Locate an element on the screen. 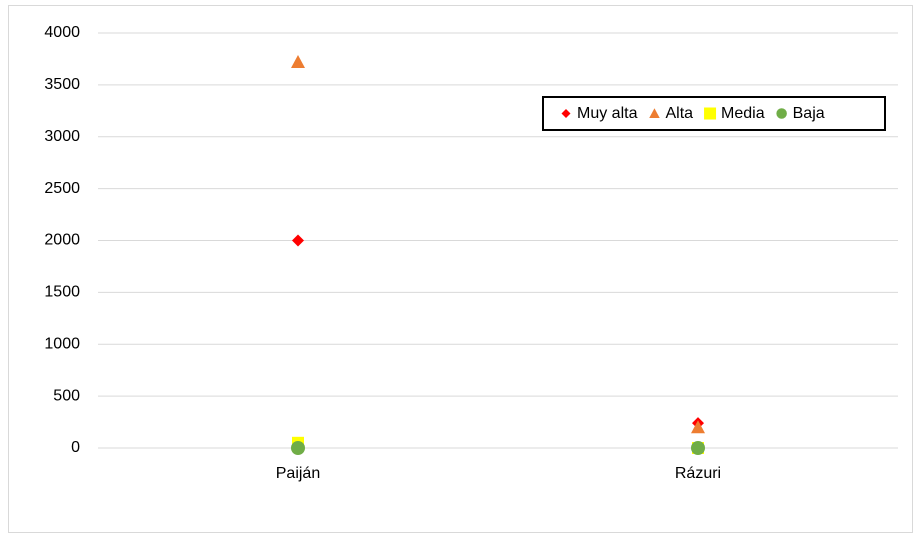  y-tick-label: 4000 is located at coordinates (62, 32).